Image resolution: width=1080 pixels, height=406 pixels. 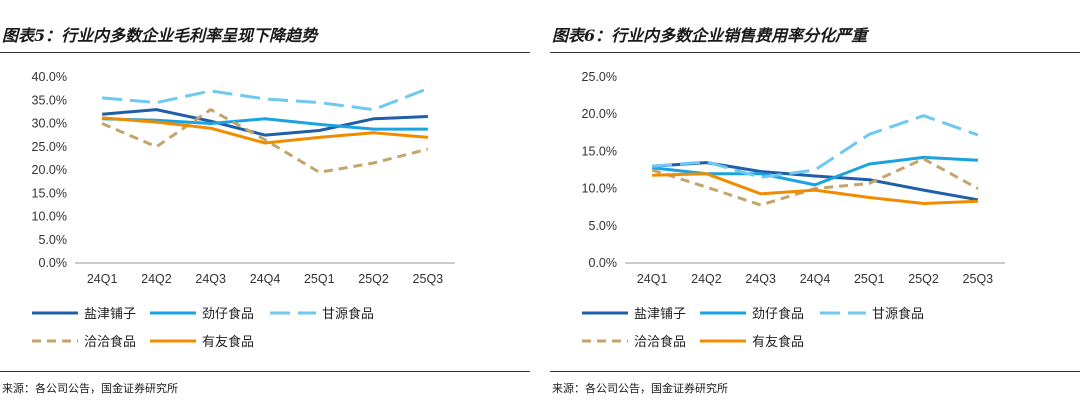 What do you see at coordinates (49, 100) in the screenshot?
I see `y-tick-label: 35.0%` at bounding box center [49, 100].